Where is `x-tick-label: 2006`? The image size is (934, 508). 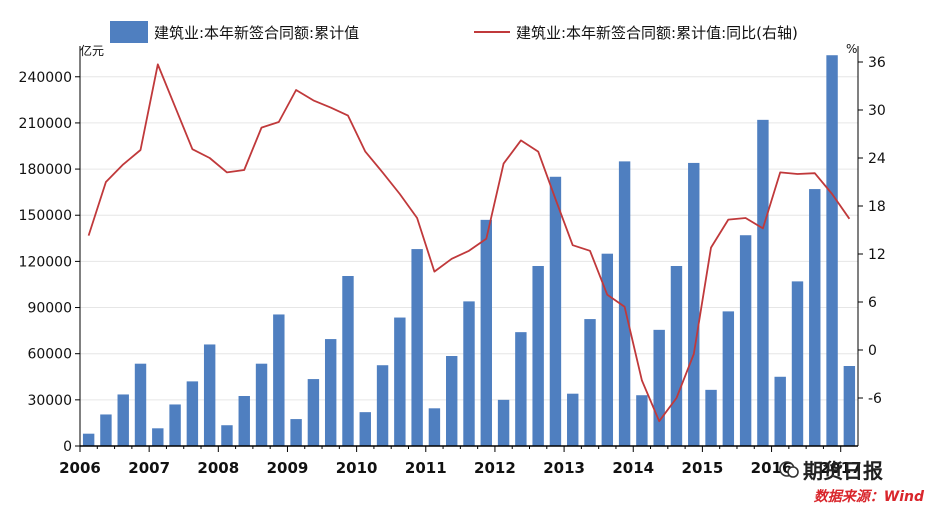 x-tick-label: 2006 is located at coordinates (80, 468).